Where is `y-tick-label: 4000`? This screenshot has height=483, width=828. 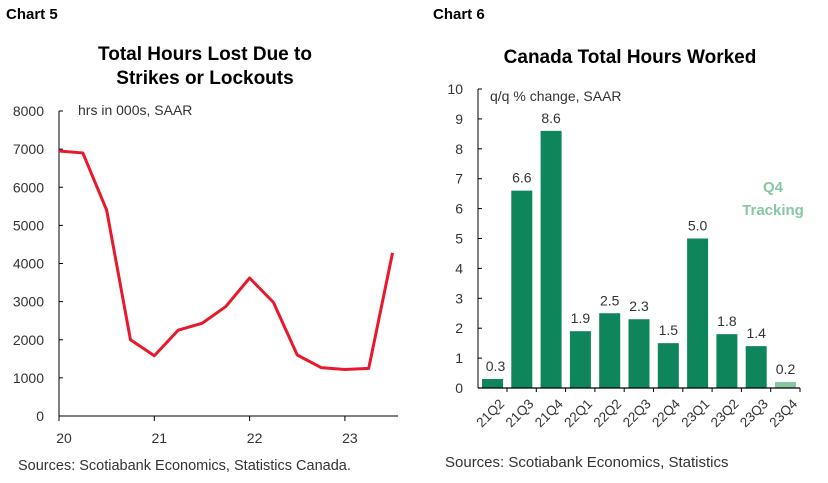
y-tick-label: 4000 is located at coordinates (28, 264).